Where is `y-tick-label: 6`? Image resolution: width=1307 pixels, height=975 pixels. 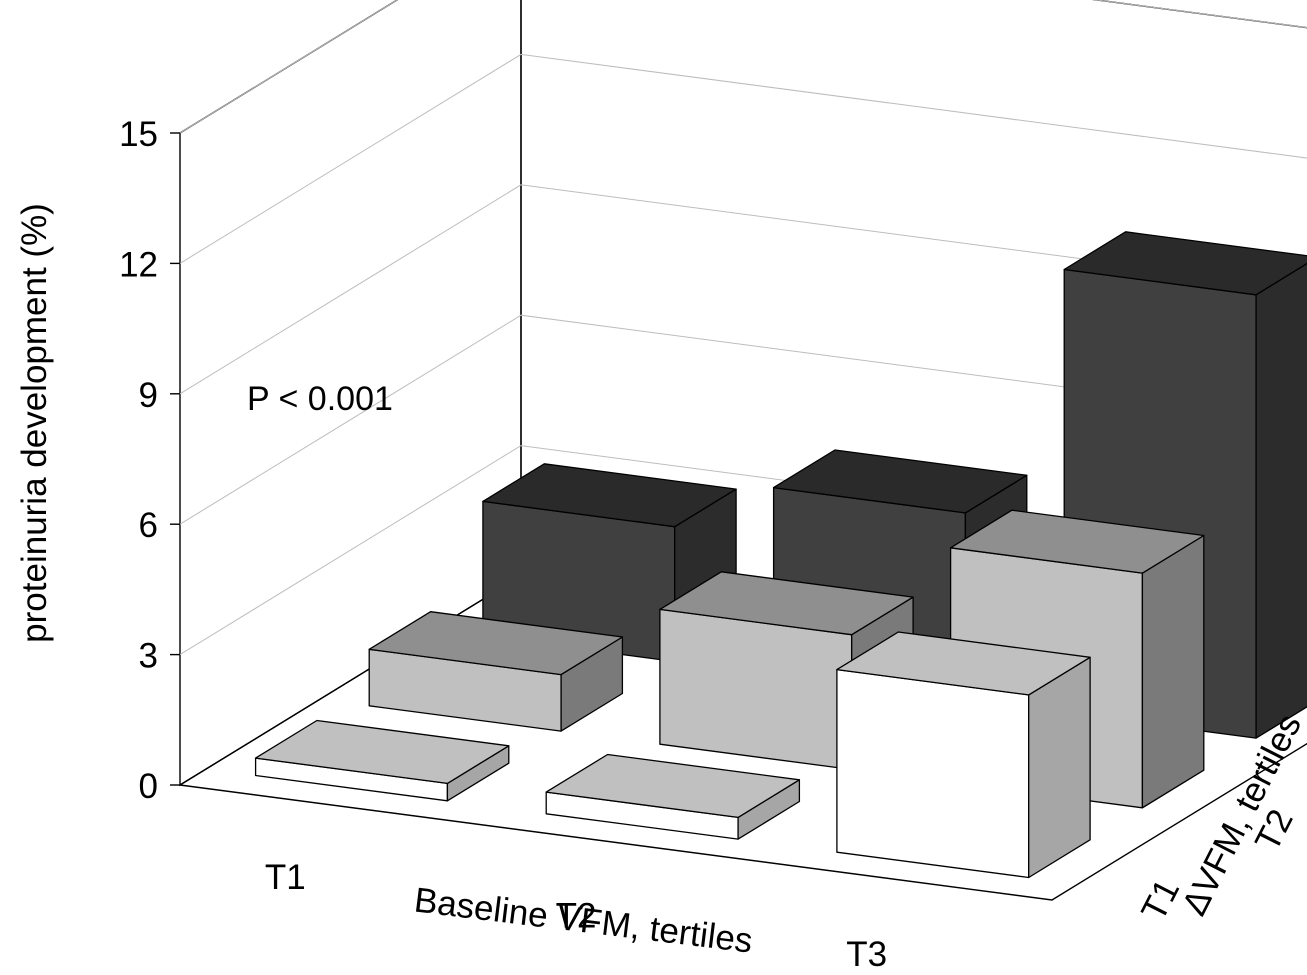 y-tick-label: 6 is located at coordinates (148, 525).